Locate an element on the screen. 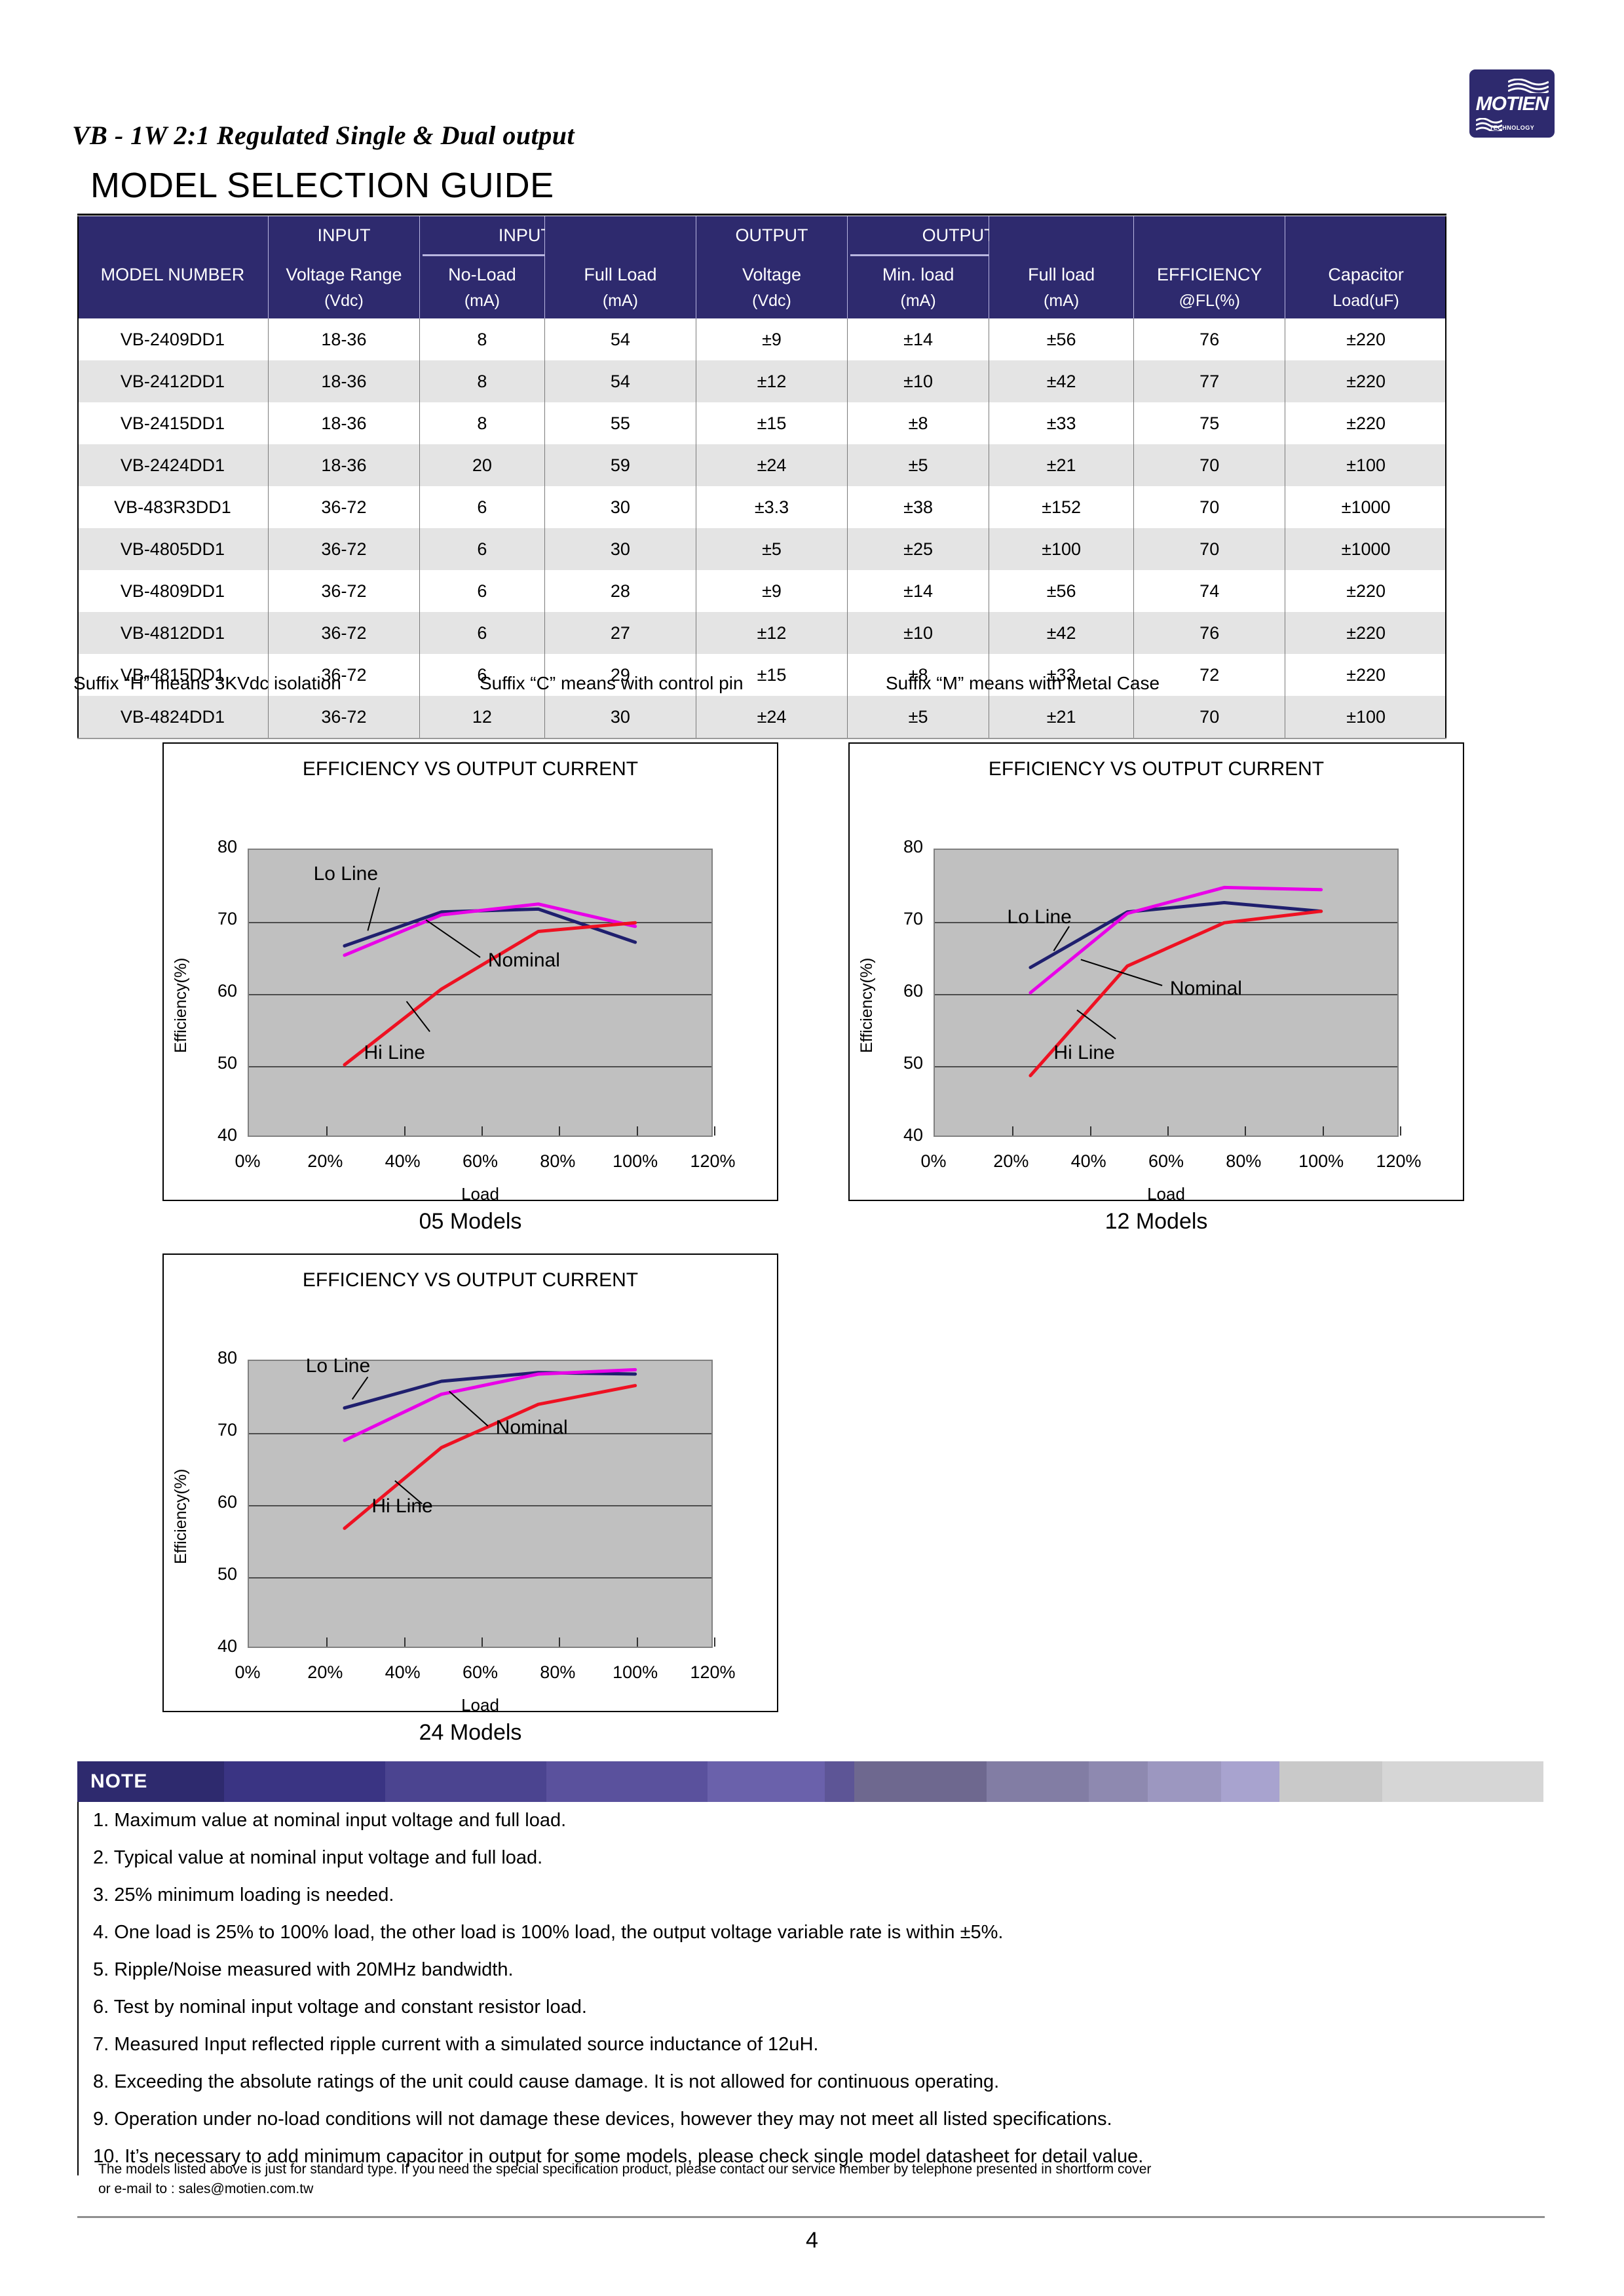 The image size is (1624, 2296). col-efficiency: EFFICIENCY @FL(%) is located at coordinates (1209, 267).